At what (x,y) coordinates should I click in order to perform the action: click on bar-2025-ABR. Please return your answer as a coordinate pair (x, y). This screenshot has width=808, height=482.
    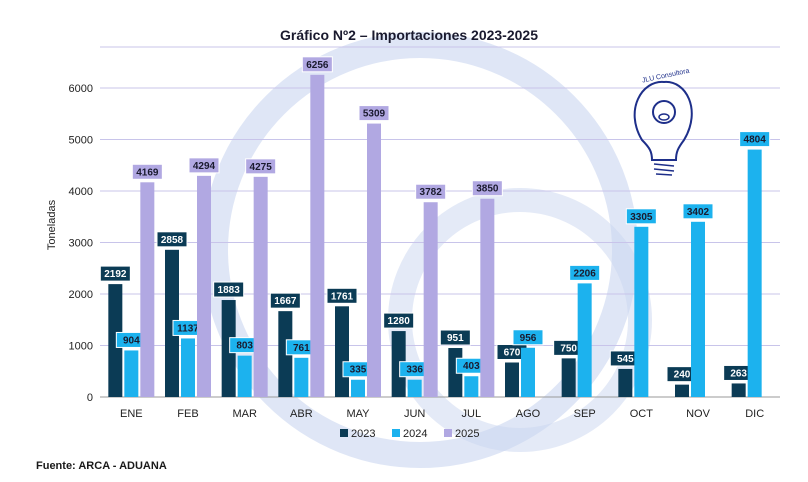
    Looking at the image, I should click on (317, 235).